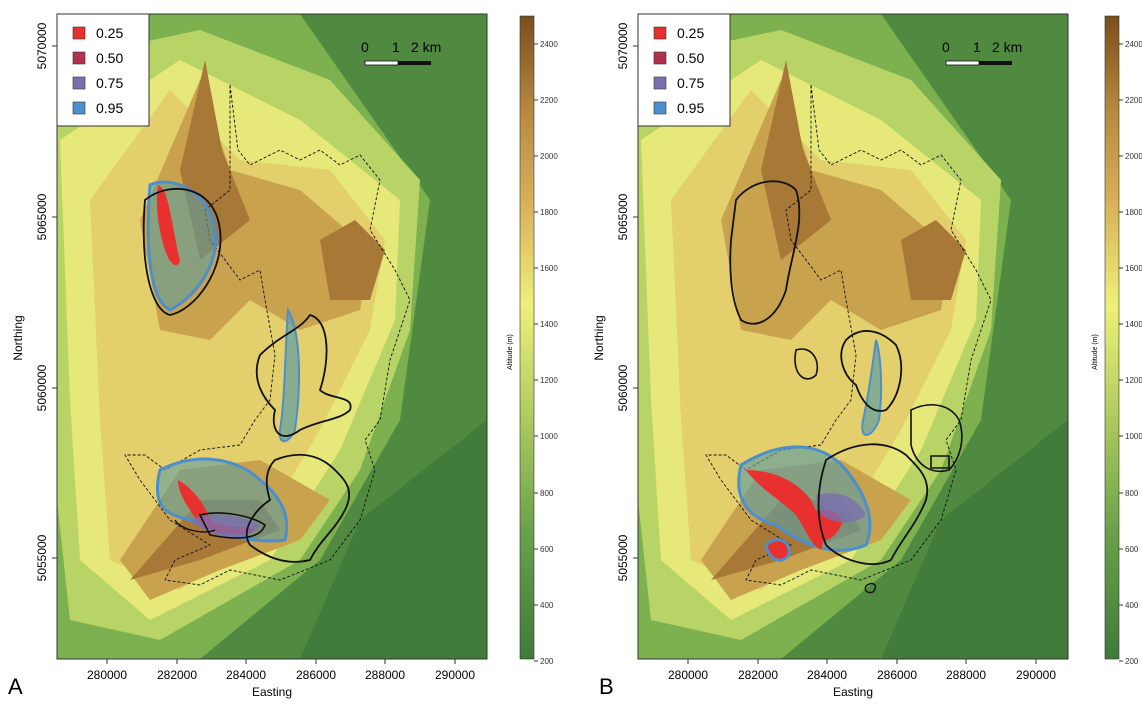  Describe the element at coordinates (606, 686) in the screenshot. I see `panel-letter: B` at that location.